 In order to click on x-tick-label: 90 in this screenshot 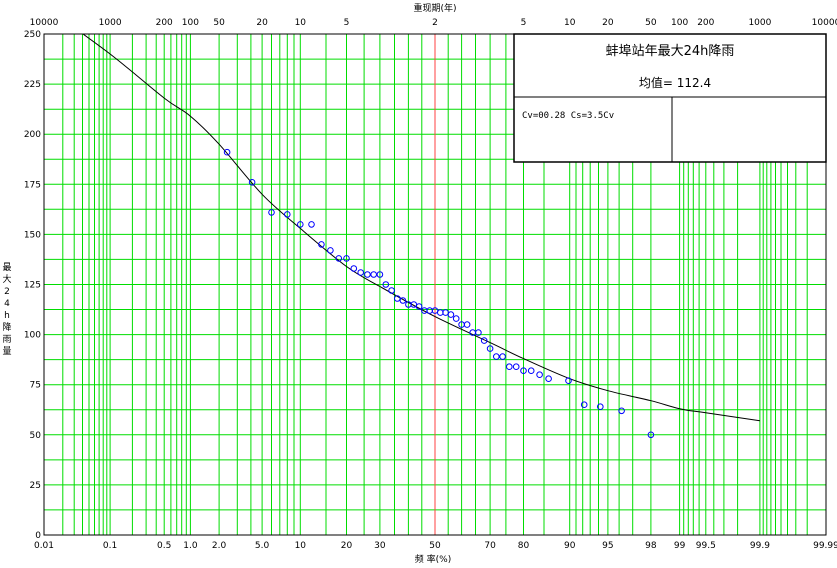, I will do `click(570, 546)`.